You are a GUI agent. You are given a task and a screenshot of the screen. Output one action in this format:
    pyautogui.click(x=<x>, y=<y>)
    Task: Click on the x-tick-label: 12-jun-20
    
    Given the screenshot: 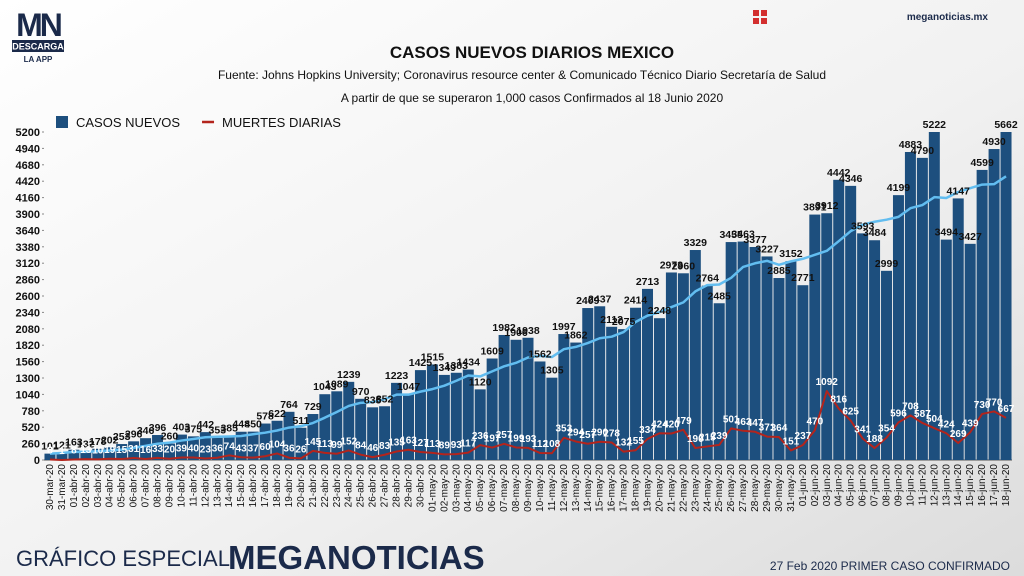 What is the action you would take?
    pyautogui.click(x=934, y=485)
    